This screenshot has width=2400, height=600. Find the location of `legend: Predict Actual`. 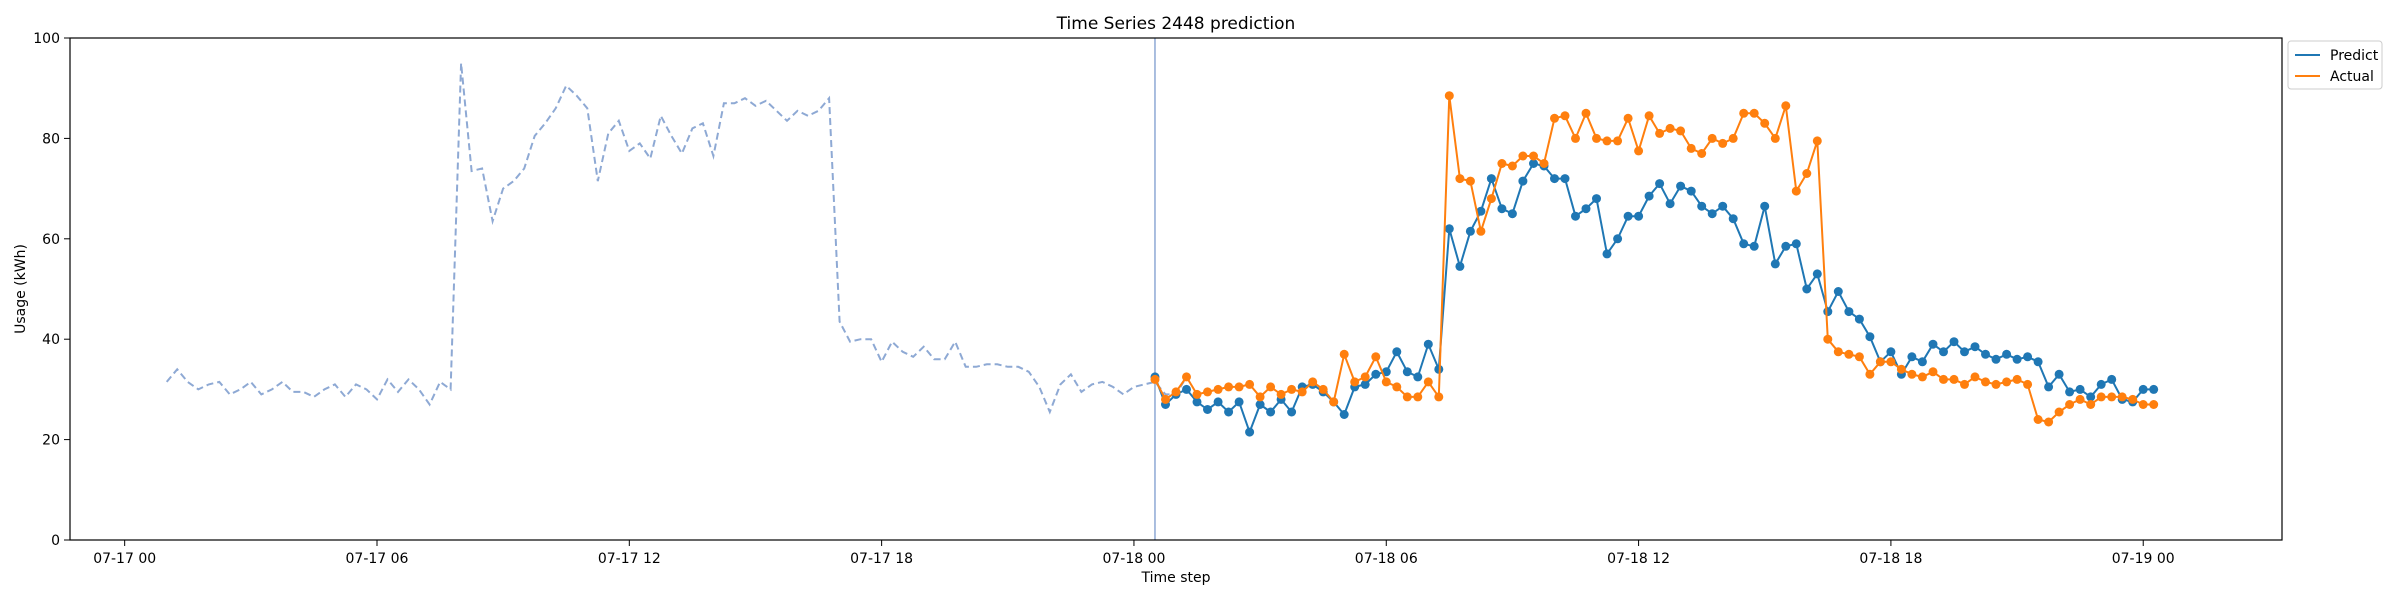

legend: Predict Actual is located at coordinates (2335, 65).